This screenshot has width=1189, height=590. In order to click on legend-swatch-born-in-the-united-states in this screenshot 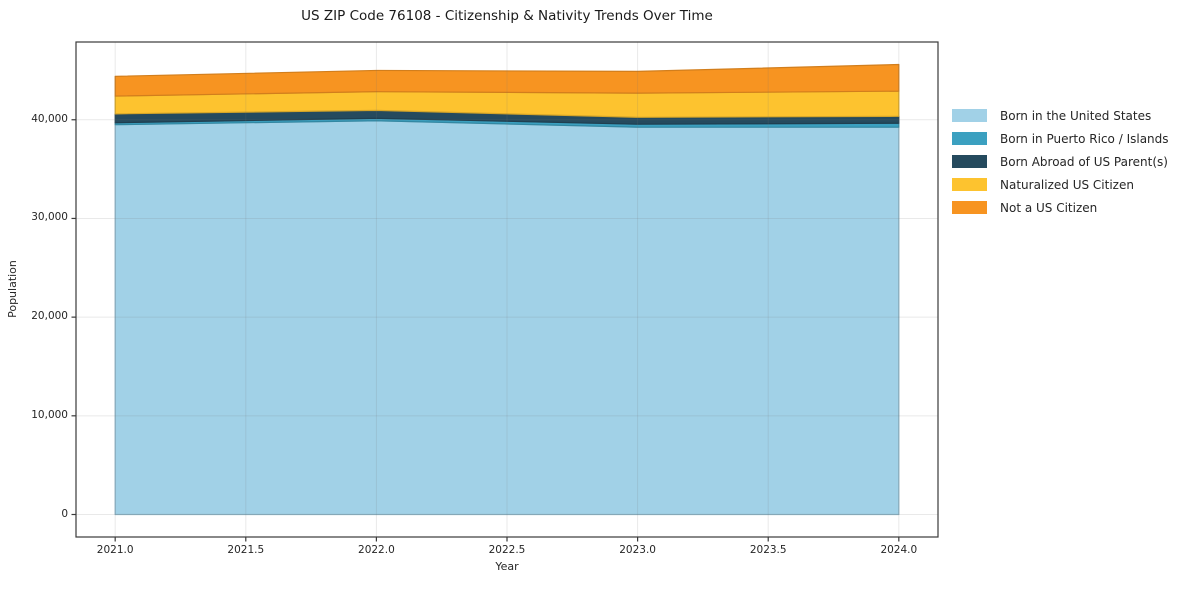, I will do `click(969, 115)`.